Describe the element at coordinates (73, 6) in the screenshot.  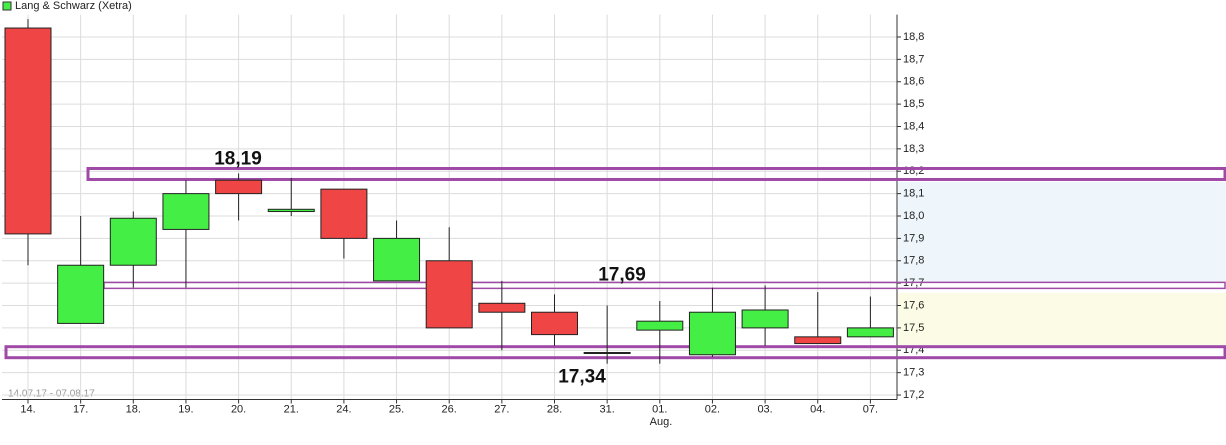
I see `legend-label: Lang & Schwarz (Xetra)` at that location.